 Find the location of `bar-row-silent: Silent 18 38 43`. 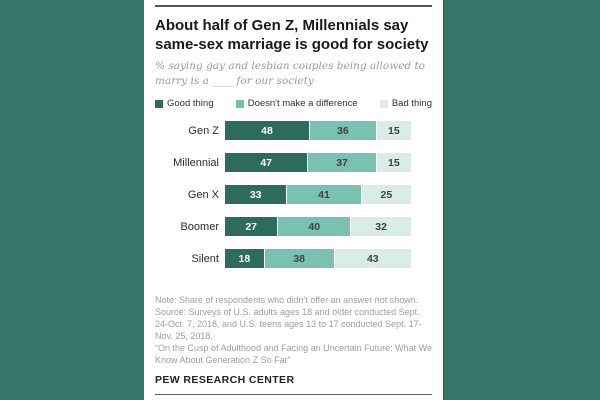

bar-row-silent: Silent 18 38 43 is located at coordinates (293, 258).